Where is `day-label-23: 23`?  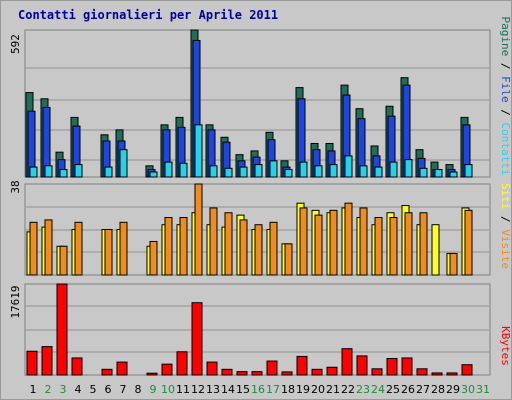 day-label-23: 23 is located at coordinates (363, 389).